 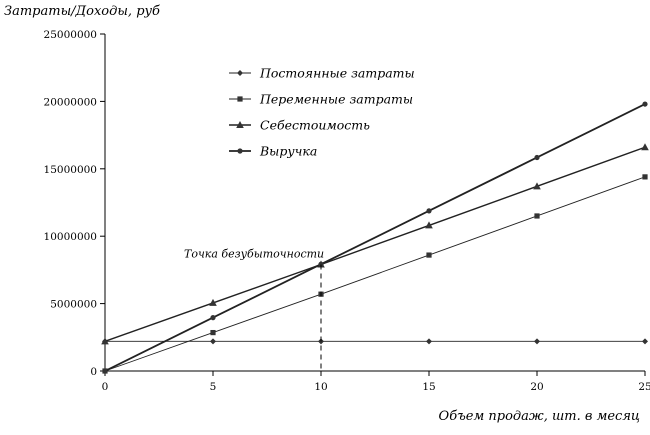 What do you see at coordinates (320, 387) in the screenshot?
I see `x-tick-label: 10` at bounding box center [320, 387].